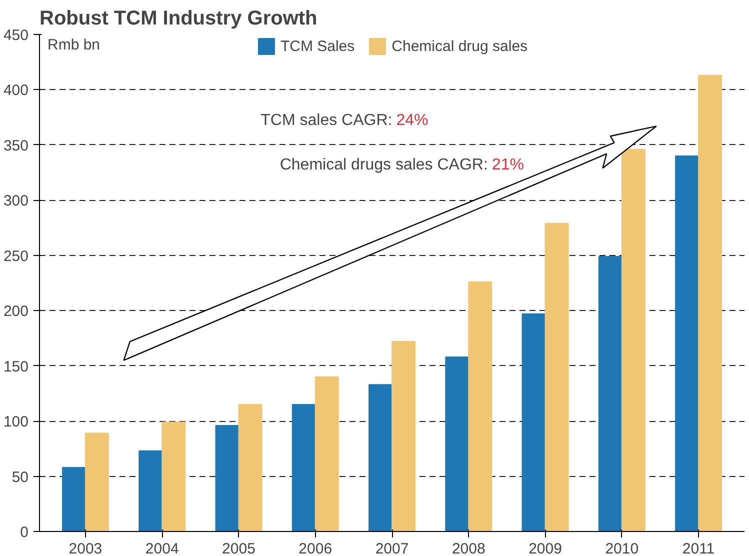  I want to click on chart-title: Robust TCM Industry Growth, so click(179, 19).